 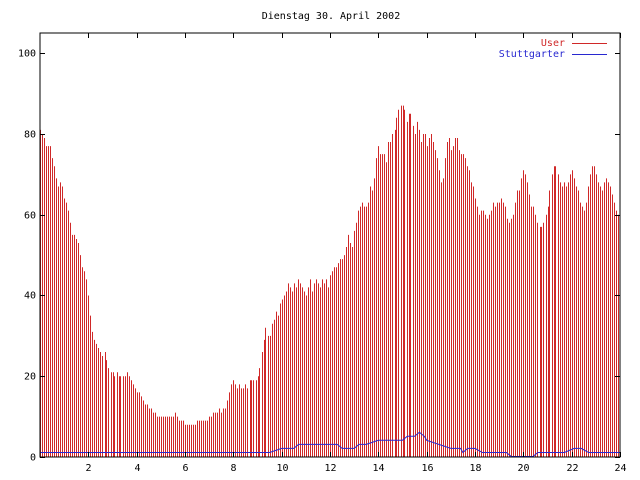 I want to click on legend-label-0: User, so click(x=553, y=43).